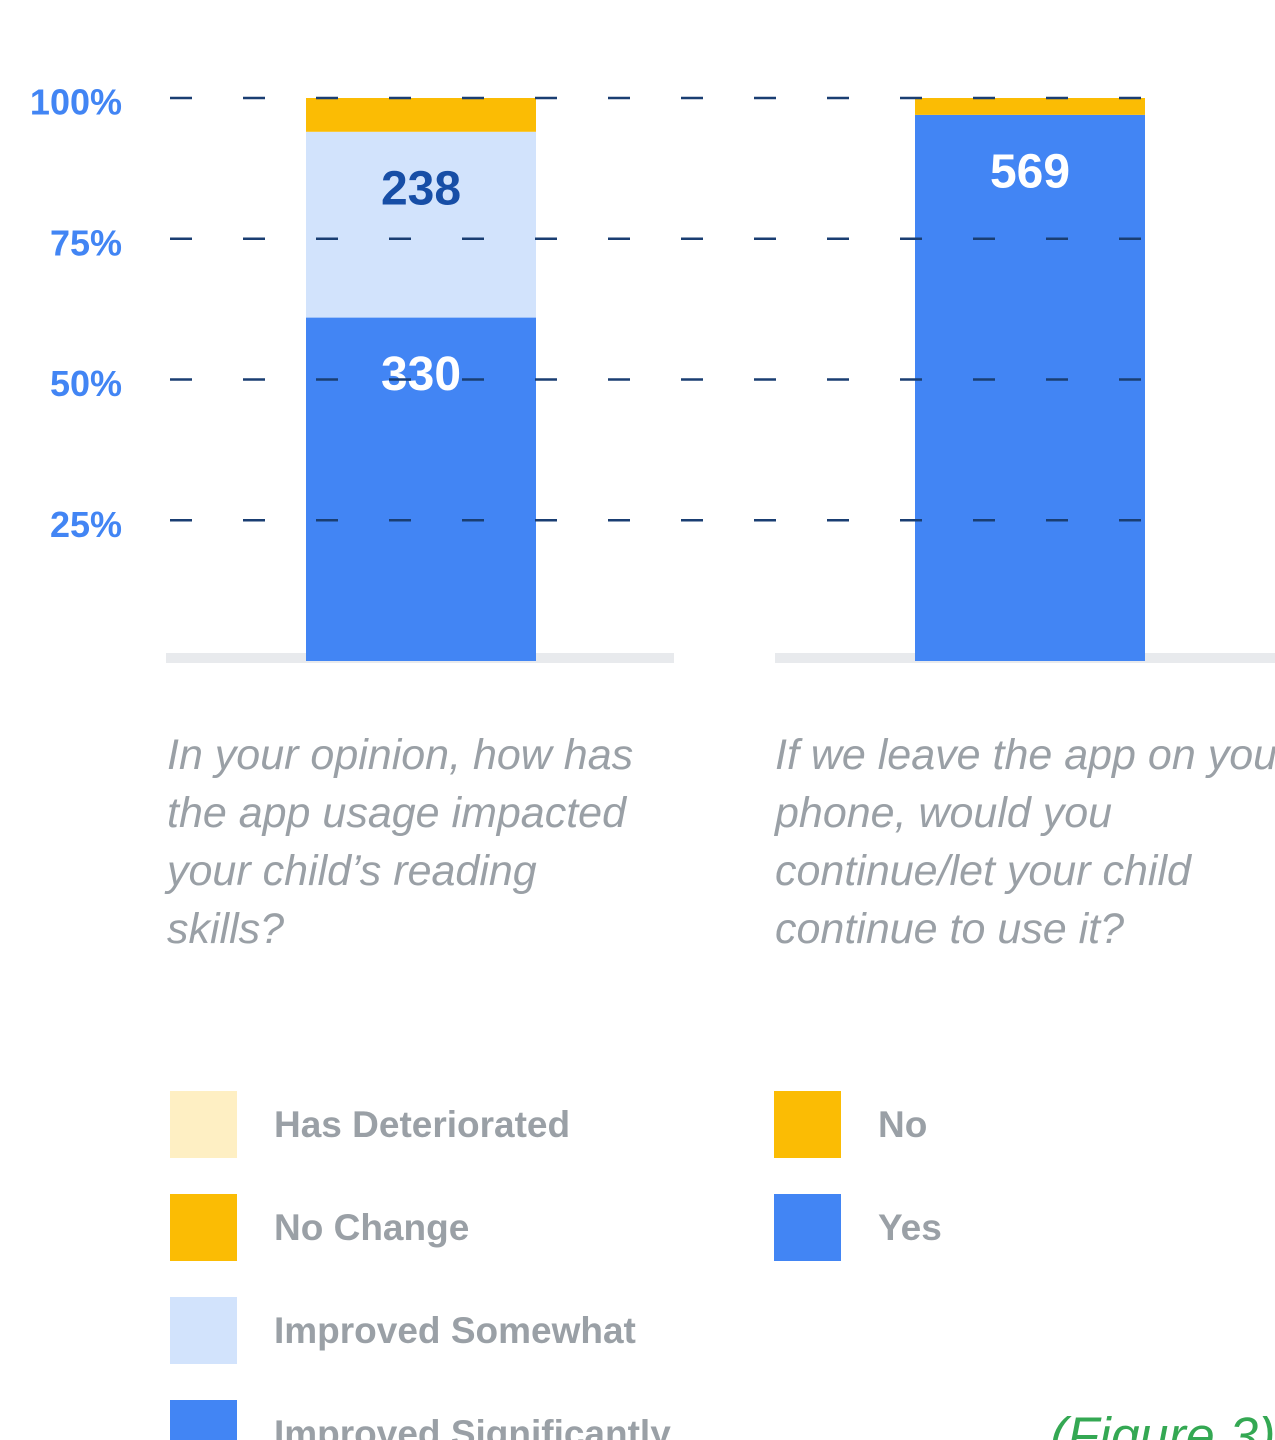  What do you see at coordinates (1030, 172) in the screenshot?
I see `data-label: 569` at bounding box center [1030, 172].